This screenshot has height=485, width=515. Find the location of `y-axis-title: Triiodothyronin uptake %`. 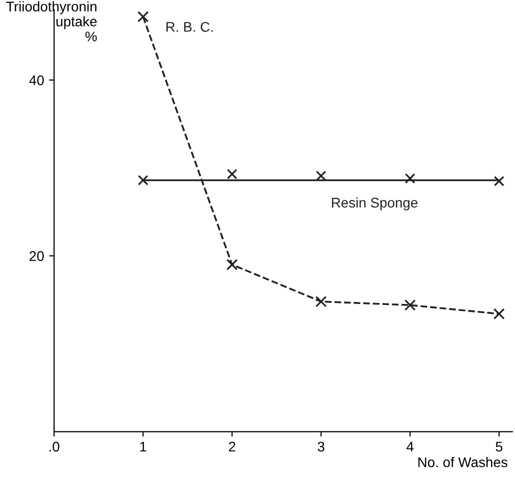

y-axis-title: Triiodothyronin uptake % is located at coordinates (51, 21).